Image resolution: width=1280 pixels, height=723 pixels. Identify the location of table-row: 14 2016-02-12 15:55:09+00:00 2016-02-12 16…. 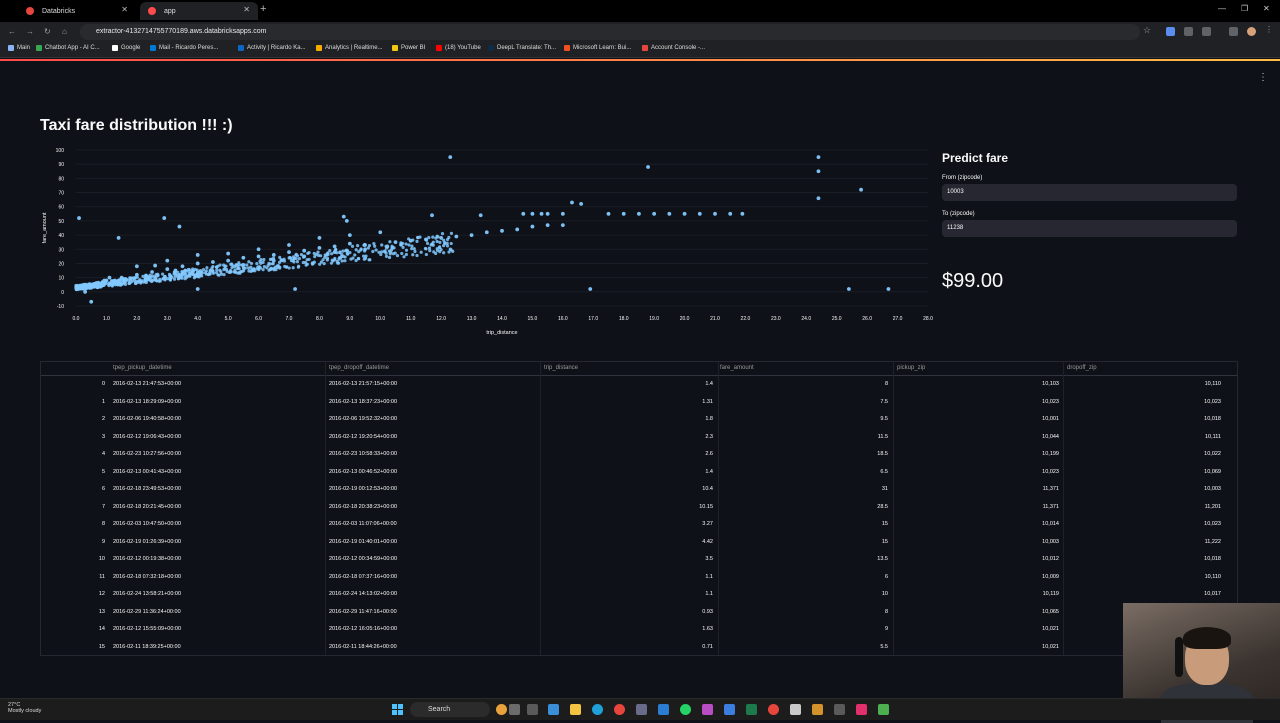
(639, 630).